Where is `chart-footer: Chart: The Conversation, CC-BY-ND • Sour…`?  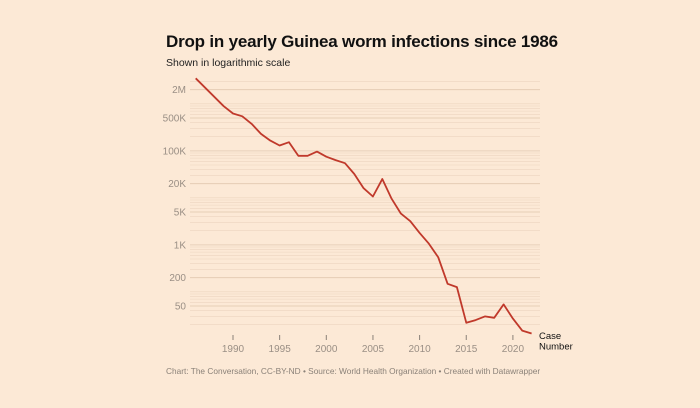 chart-footer: Chart: The Conversation, CC-BY-ND • Sour… is located at coordinates (353, 371).